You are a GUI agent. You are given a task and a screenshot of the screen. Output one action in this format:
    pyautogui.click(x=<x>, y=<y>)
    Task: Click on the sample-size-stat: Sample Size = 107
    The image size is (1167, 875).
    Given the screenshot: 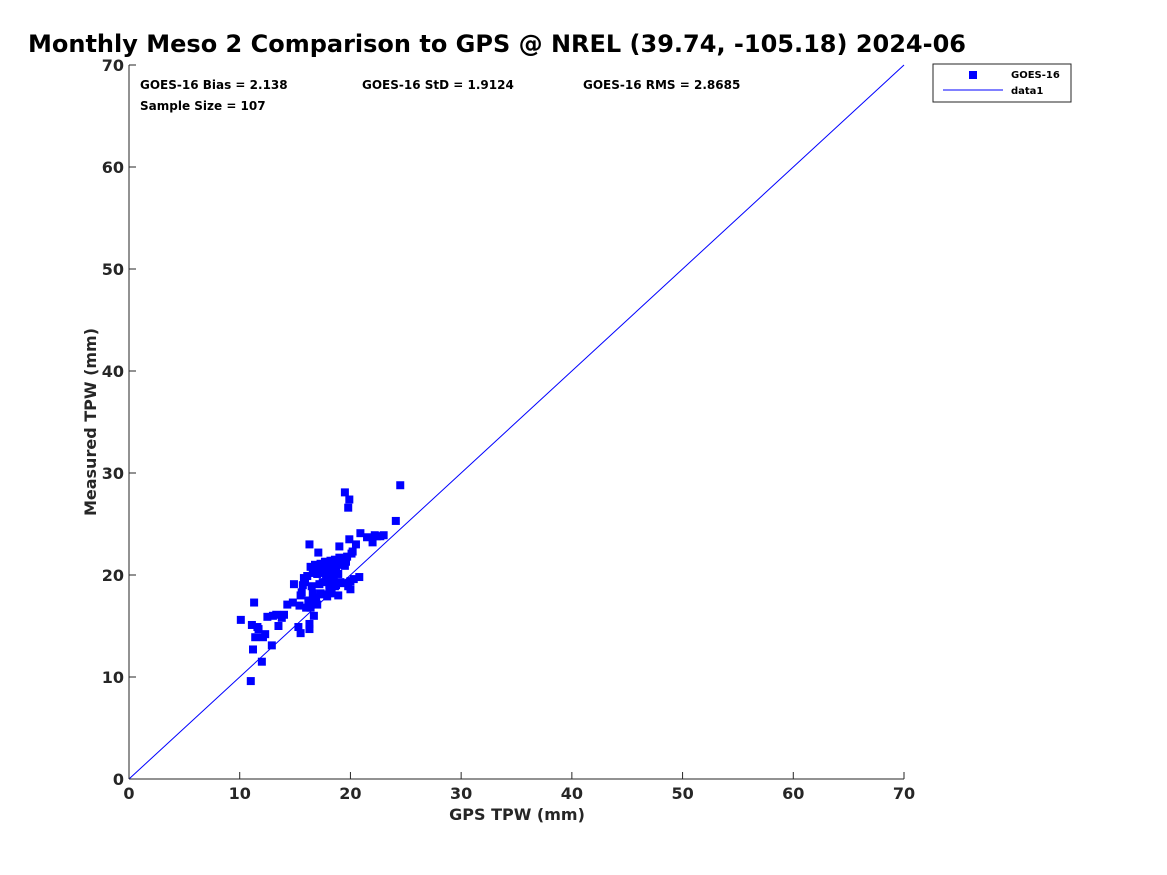 What is the action you would take?
    pyautogui.click(x=203, y=106)
    